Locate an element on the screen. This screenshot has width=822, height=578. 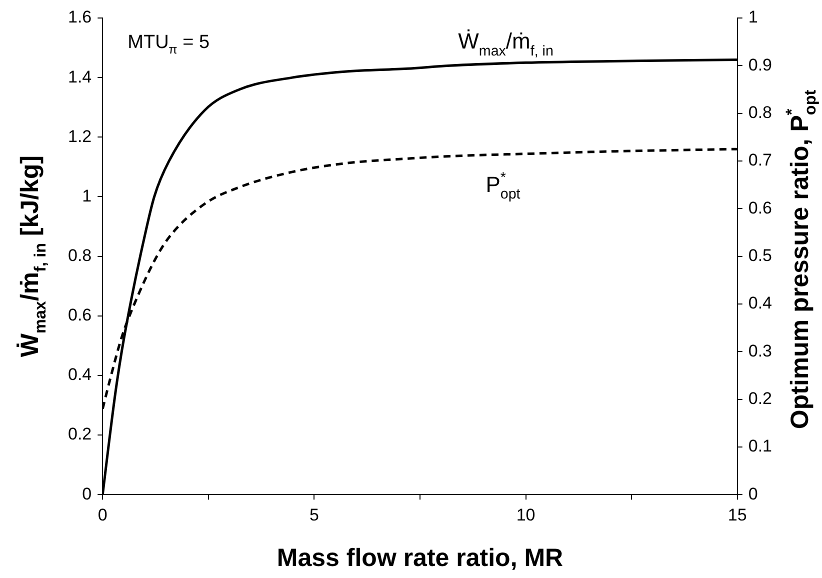
y-tick-label: 0.8 is located at coordinates (80, 255).